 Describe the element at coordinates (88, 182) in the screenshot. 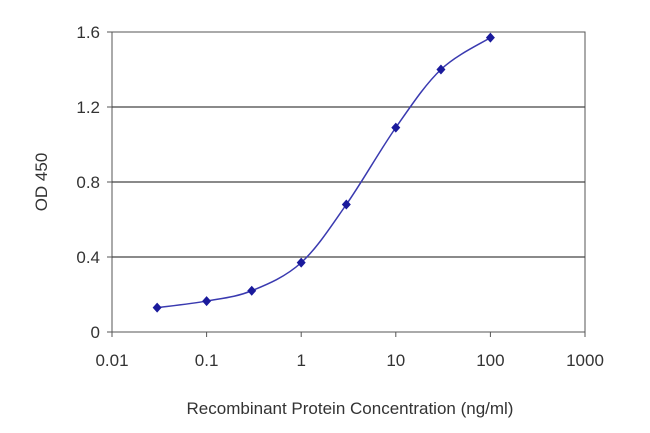

I see `y-tick-label: 0.8` at that location.